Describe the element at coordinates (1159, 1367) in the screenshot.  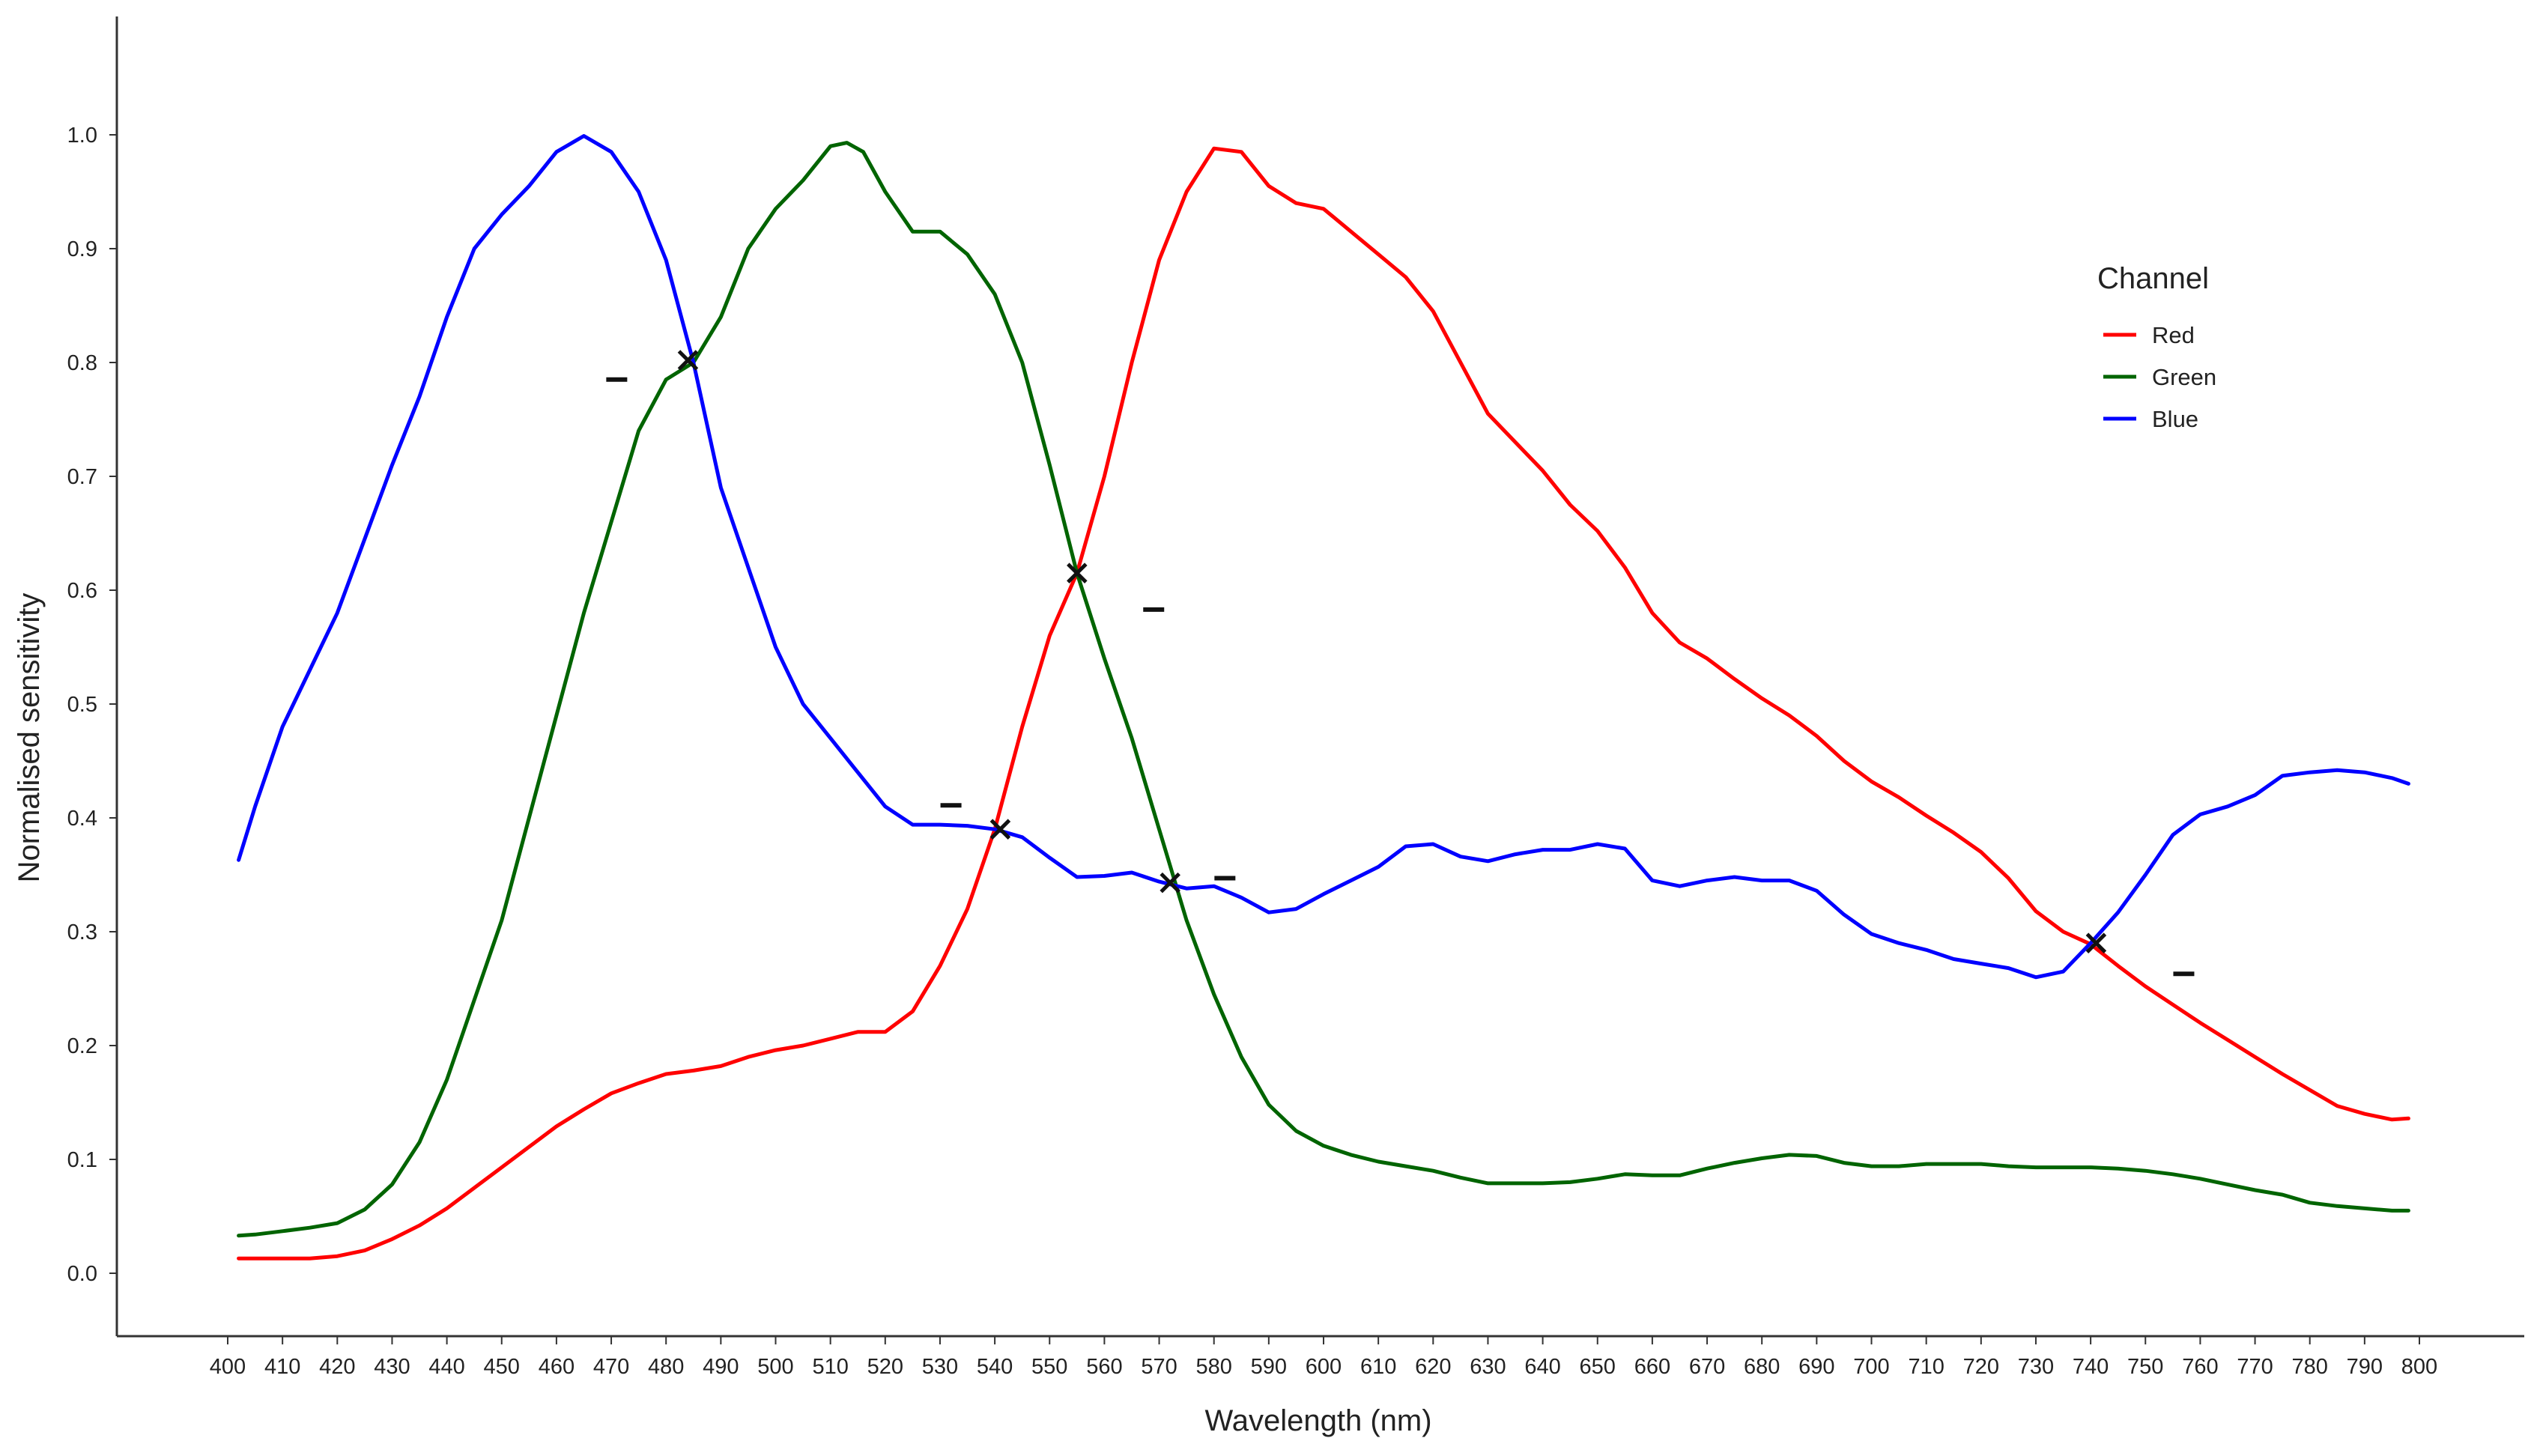
I see `x-tick-label: 570` at that location.